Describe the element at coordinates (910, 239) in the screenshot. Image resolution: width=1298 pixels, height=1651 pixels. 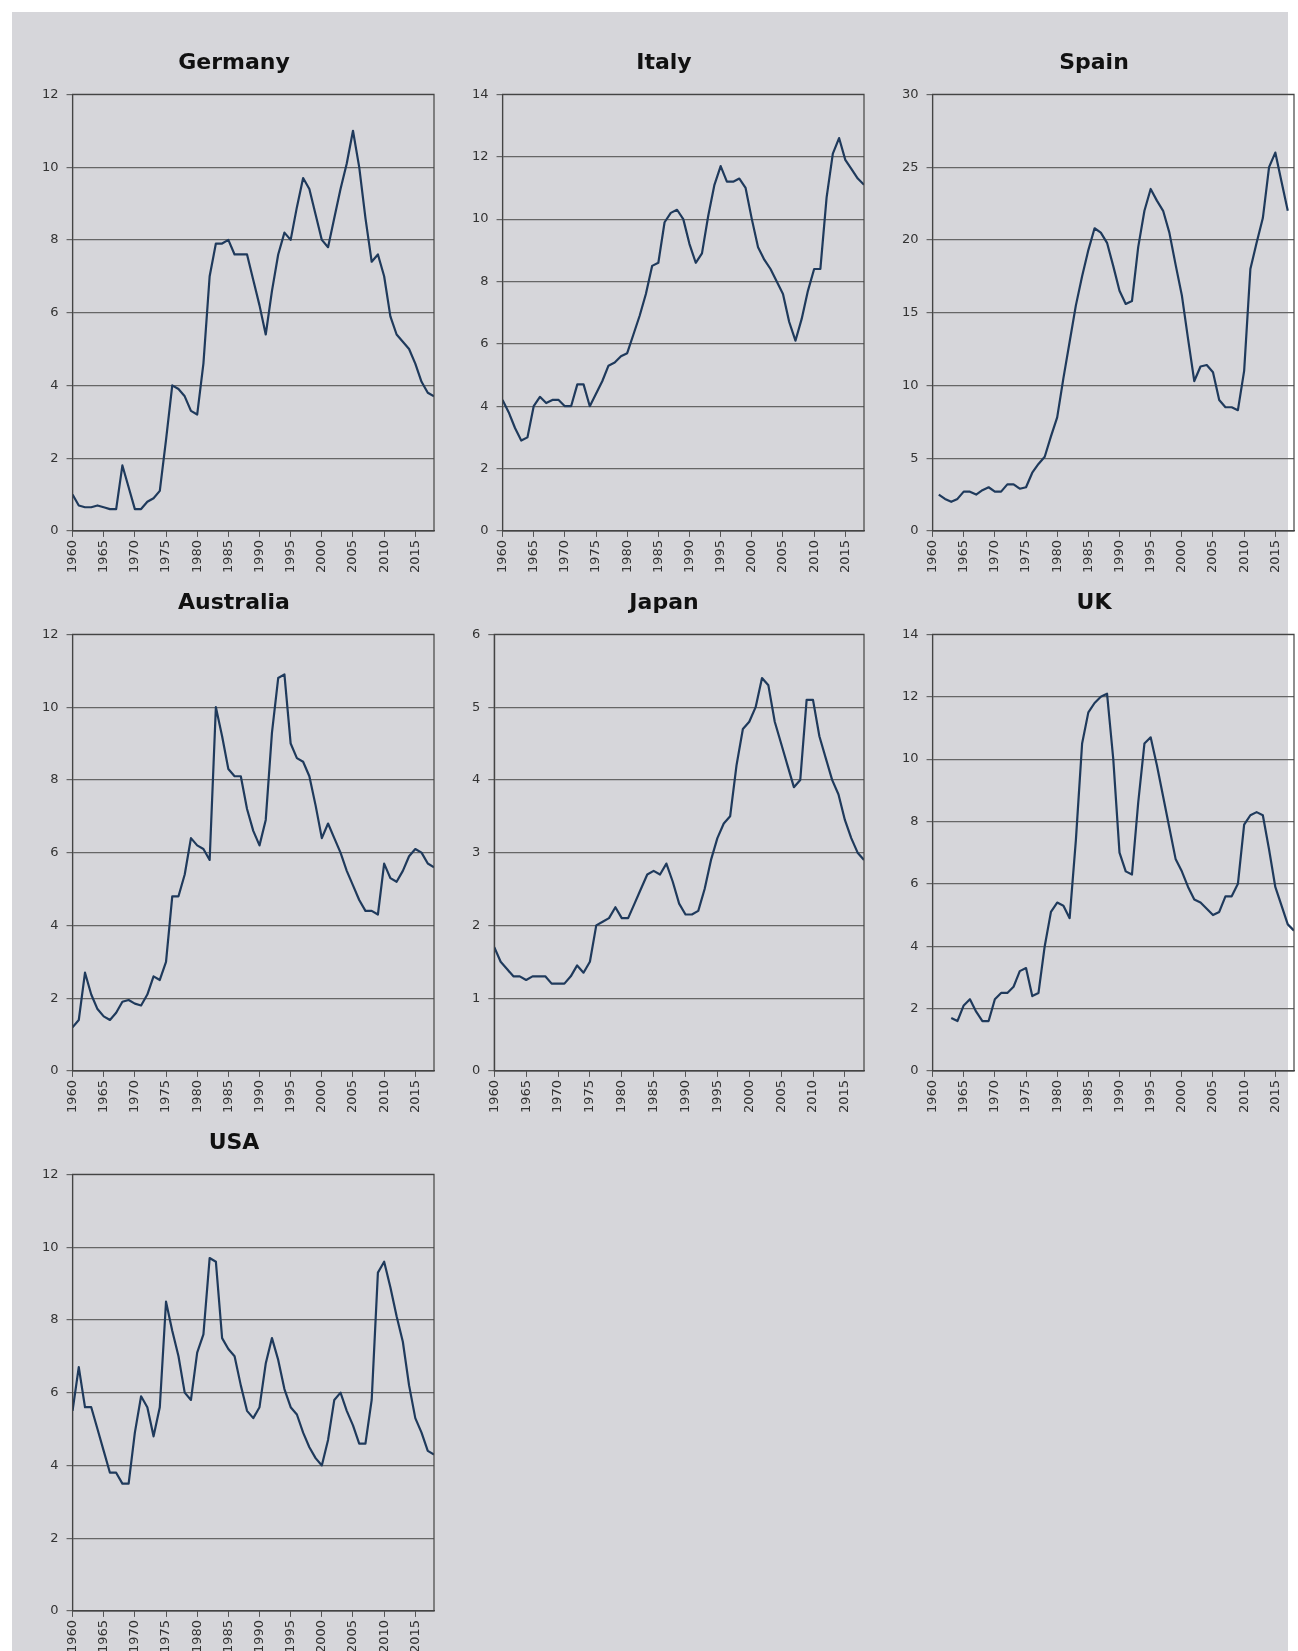
I see `y-tick-label: 20` at that location.